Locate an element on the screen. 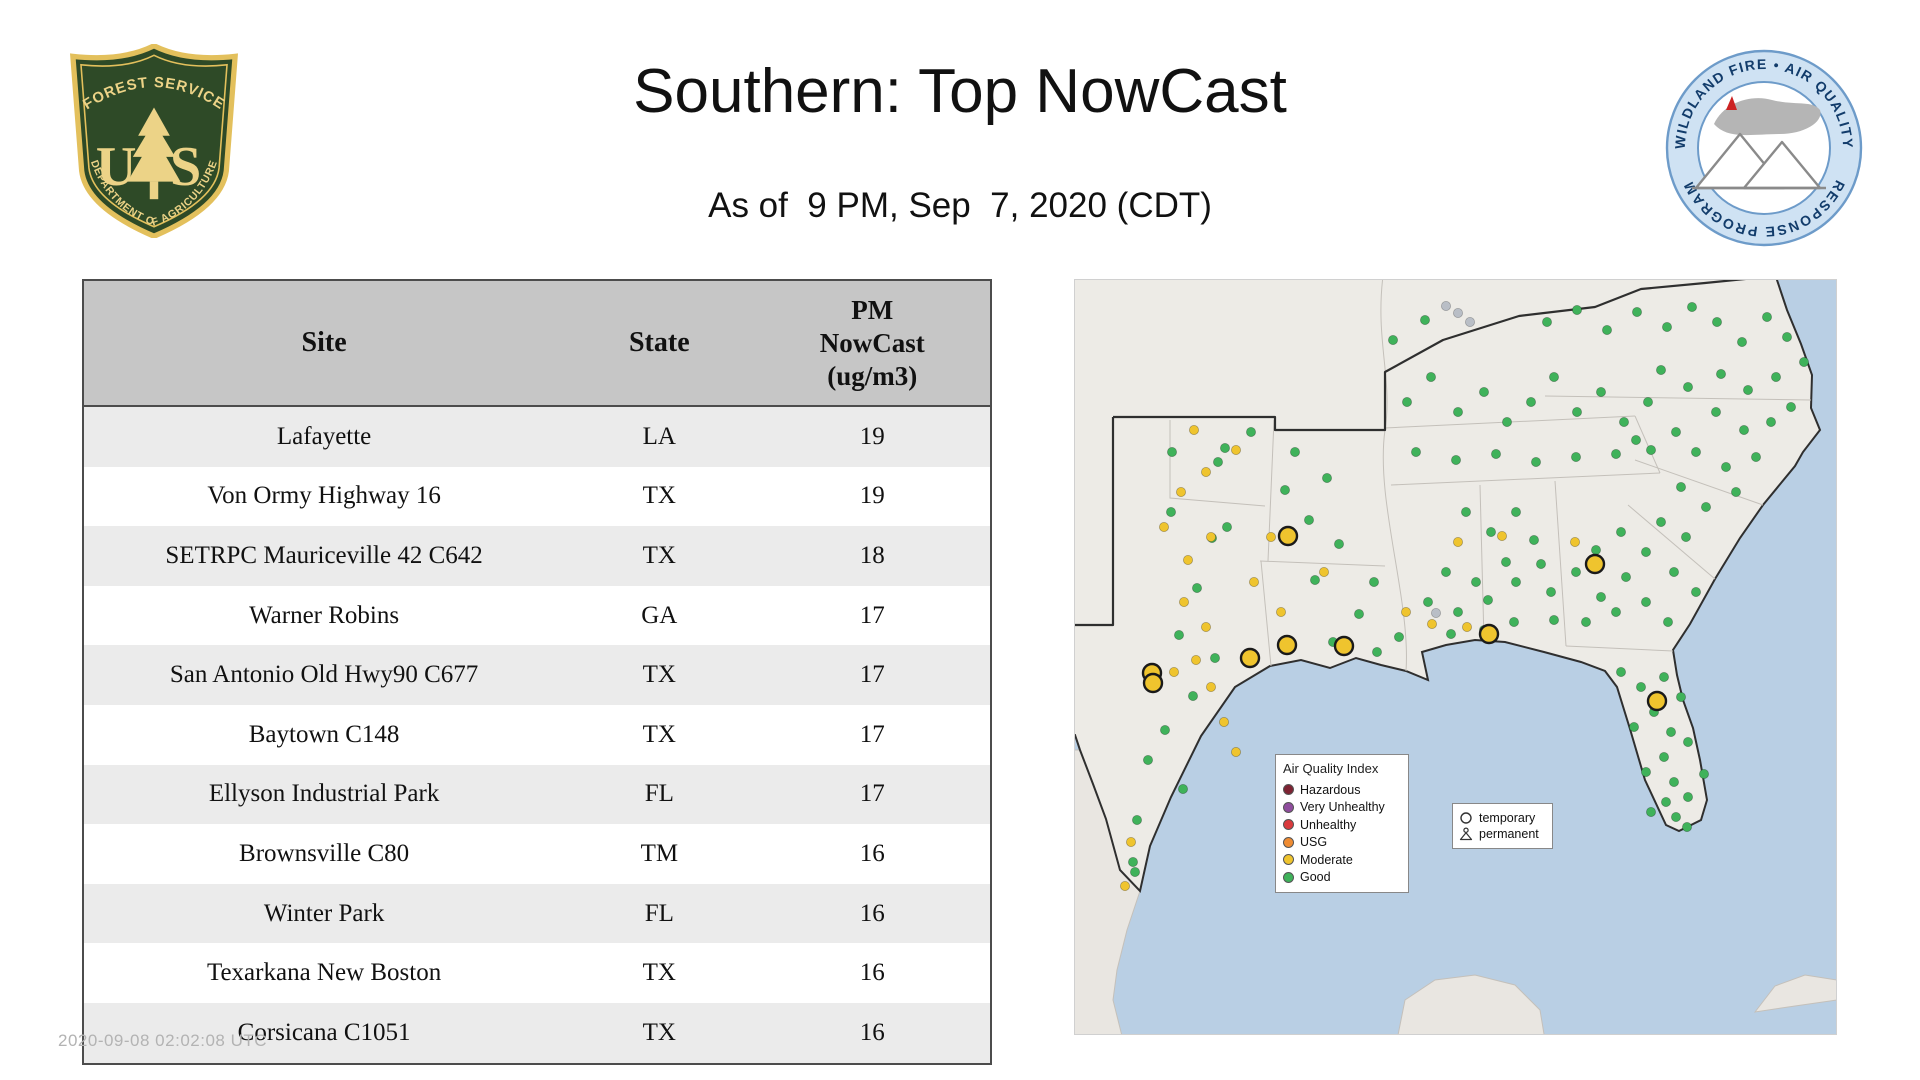 This screenshot has width=1920, height=1080. monitor-missing is located at coordinates (1469, 322).